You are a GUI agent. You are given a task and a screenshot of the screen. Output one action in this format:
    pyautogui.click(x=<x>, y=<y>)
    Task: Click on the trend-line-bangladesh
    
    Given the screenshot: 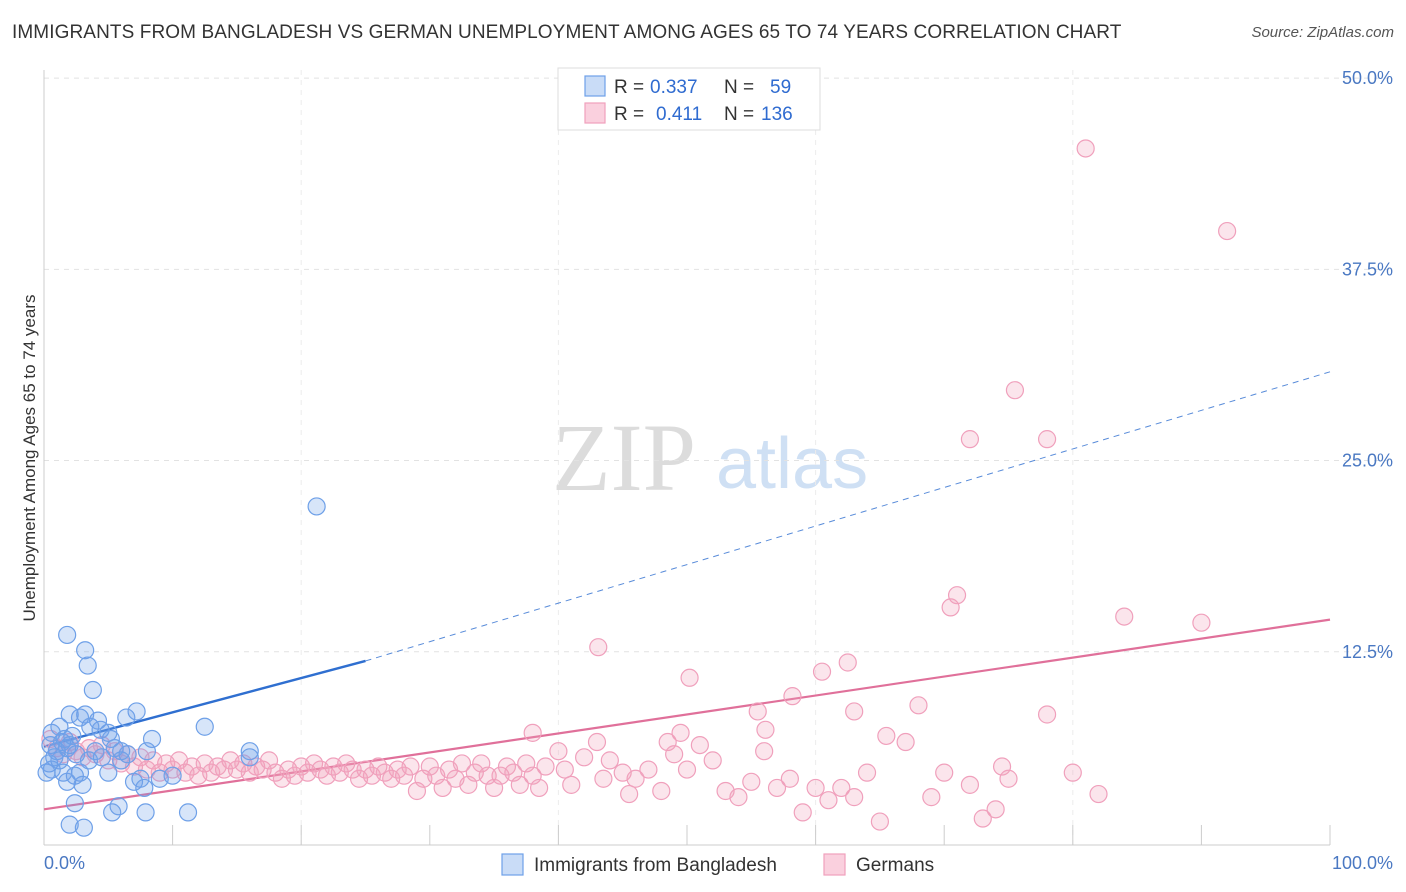 What is the action you would take?
    pyautogui.click(x=204, y=703)
    